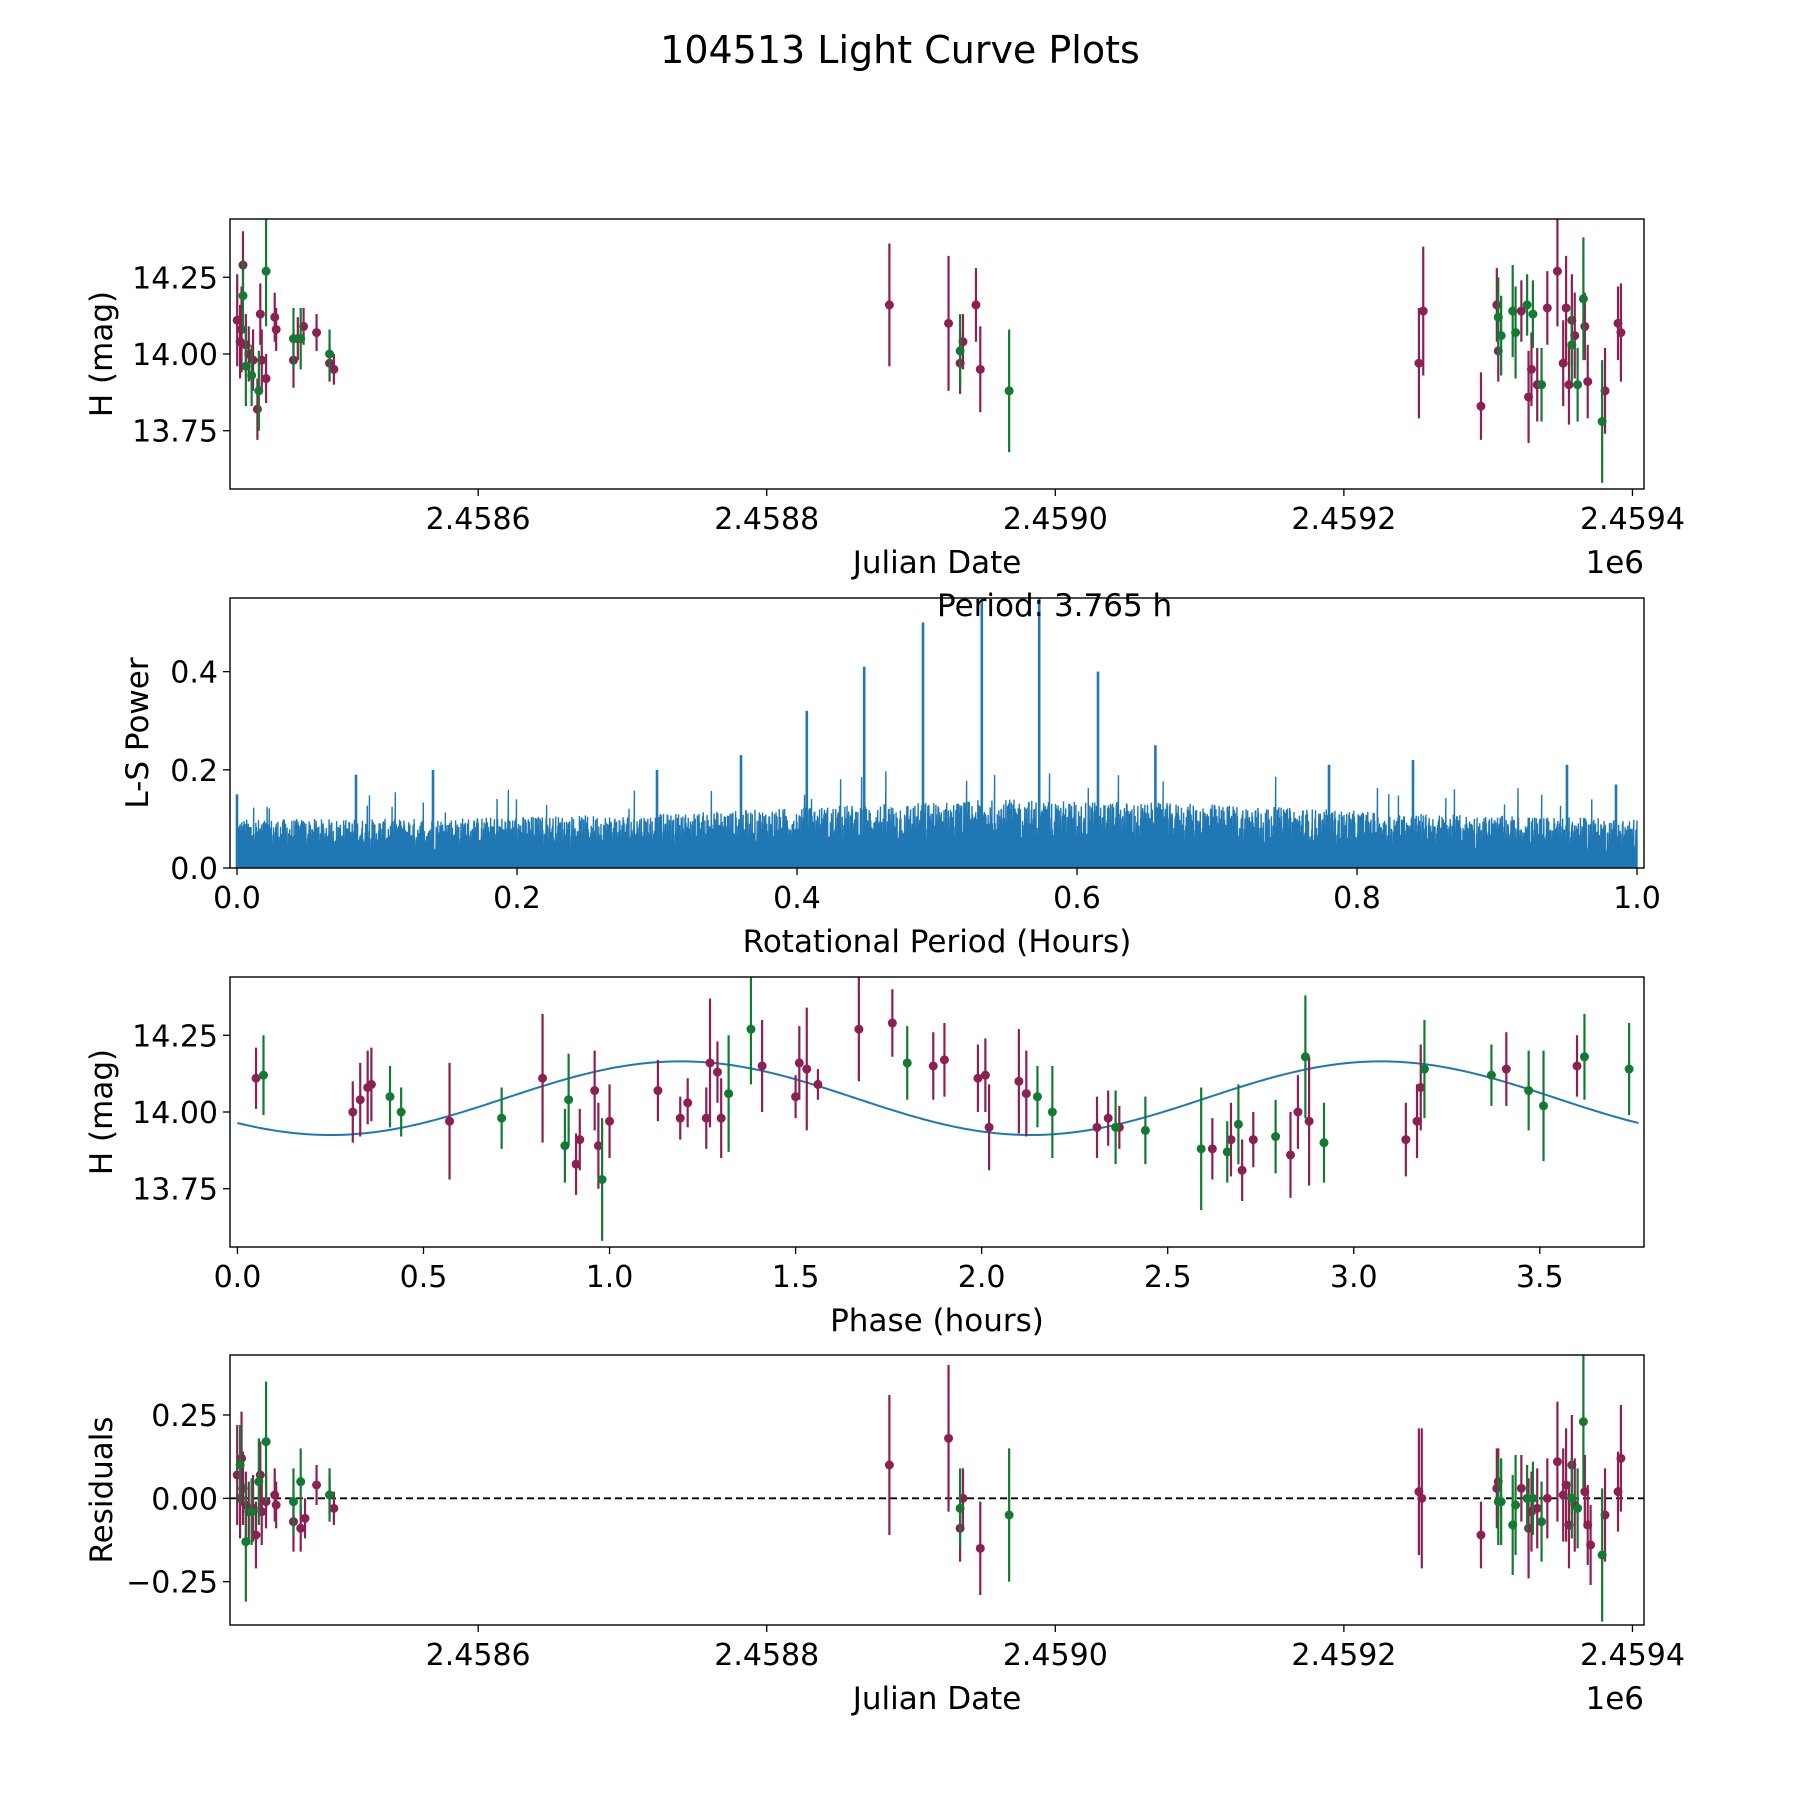 Image resolution: width=1800 pixels, height=1800 pixels. What do you see at coordinates (929, 351) in the screenshot?
I see `panel-1-data` at bounding box center [929, 351].